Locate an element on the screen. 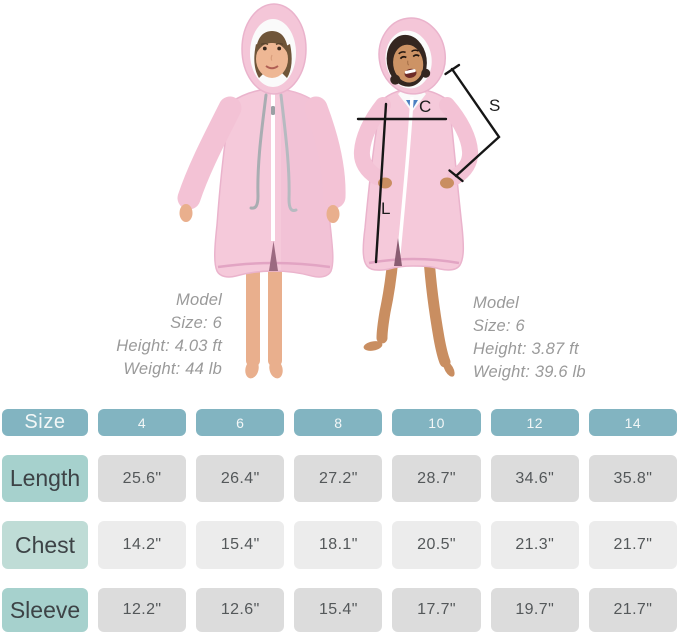 This screenshot has width=679, height=641. cell-sleeve-size-6: 12.6" is located at coordinates (240, 610).